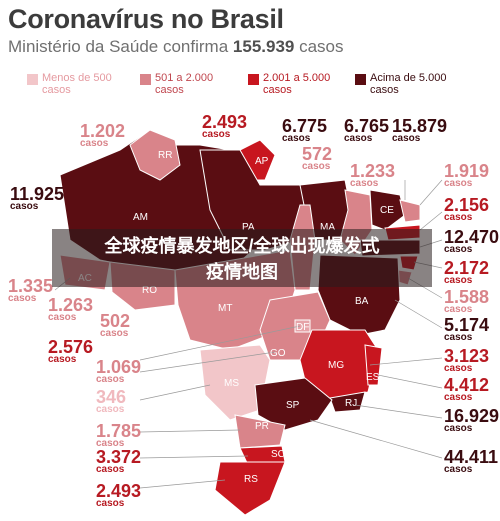  What do you see at coordinates (207, 362) in the screenshot?
I see `leader-line-go` at bounding box center [207, 362].